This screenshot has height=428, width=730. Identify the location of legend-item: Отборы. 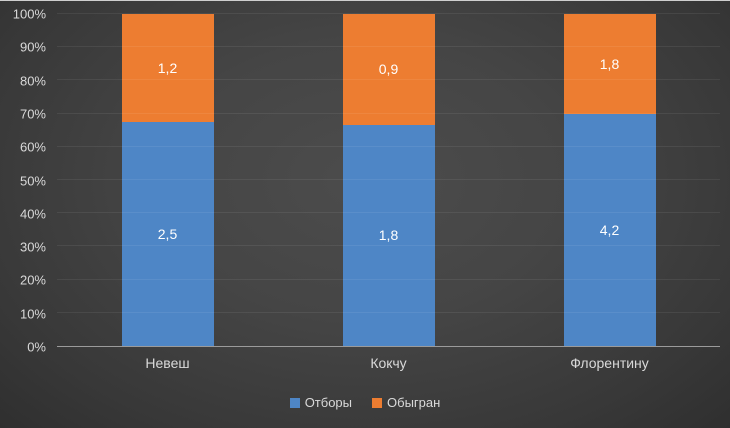
(321, 402).